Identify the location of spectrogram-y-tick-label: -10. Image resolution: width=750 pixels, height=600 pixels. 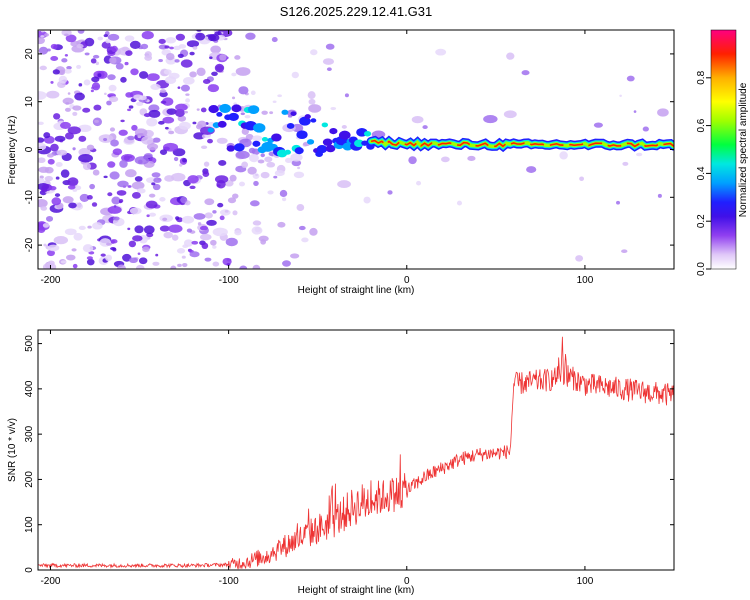
(29, 197).